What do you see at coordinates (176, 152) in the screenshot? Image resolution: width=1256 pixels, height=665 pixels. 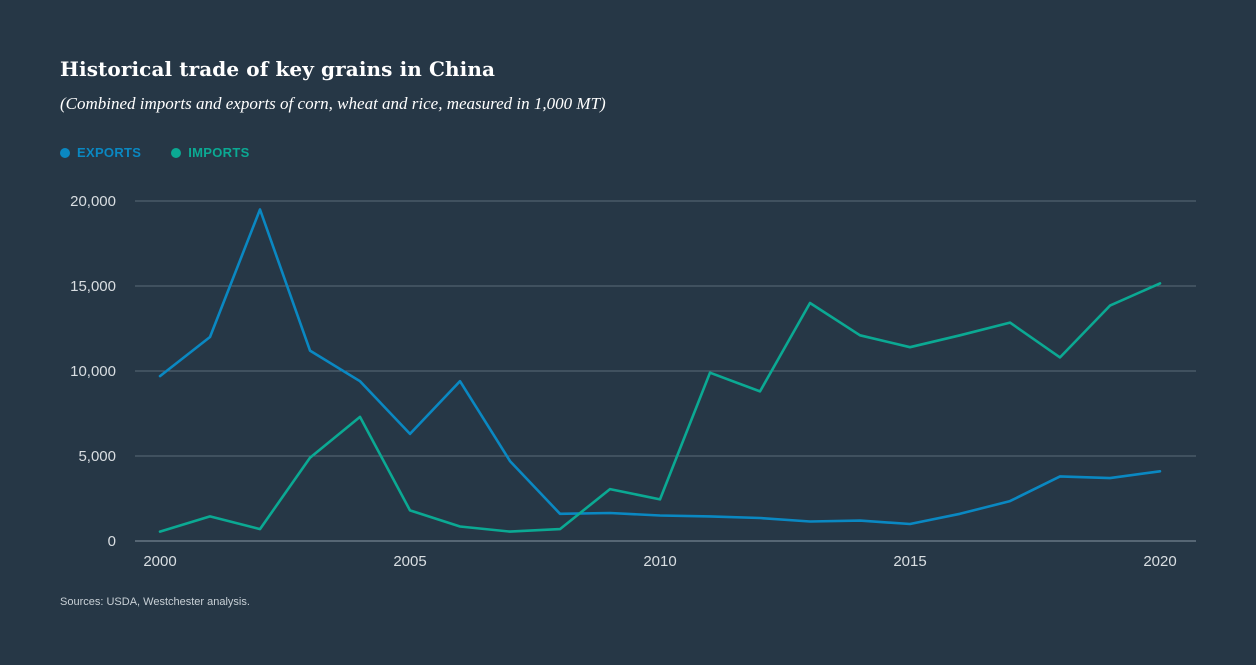 I see `legend-dot-imports` at bounding box center [176, 152].